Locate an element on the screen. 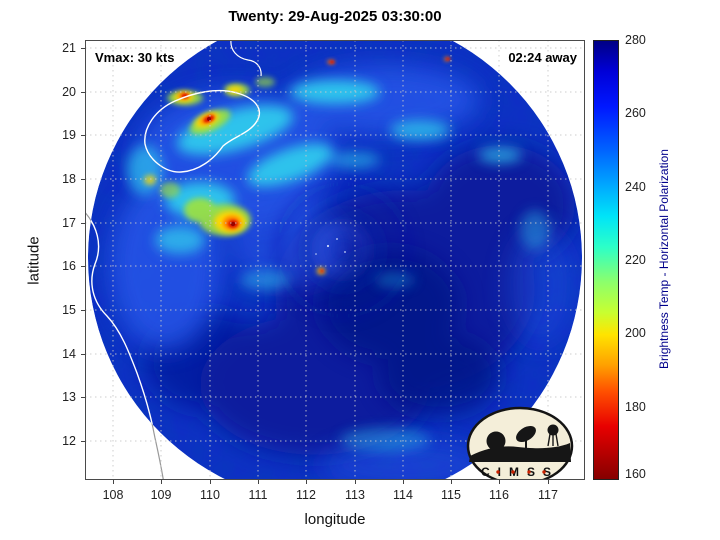 This screenshot has height=540, width=720. y-tick-label: 17 is located at coordinates (69, 223).